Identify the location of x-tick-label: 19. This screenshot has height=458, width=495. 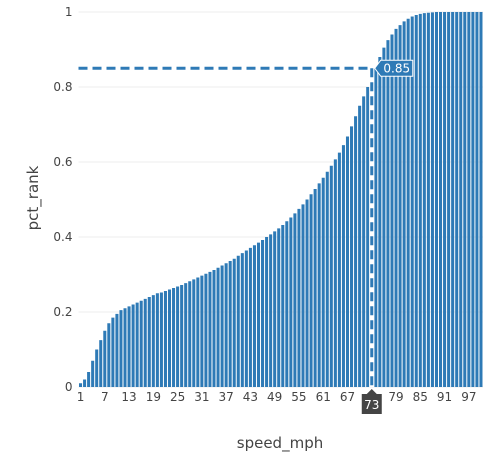
(153, 397).